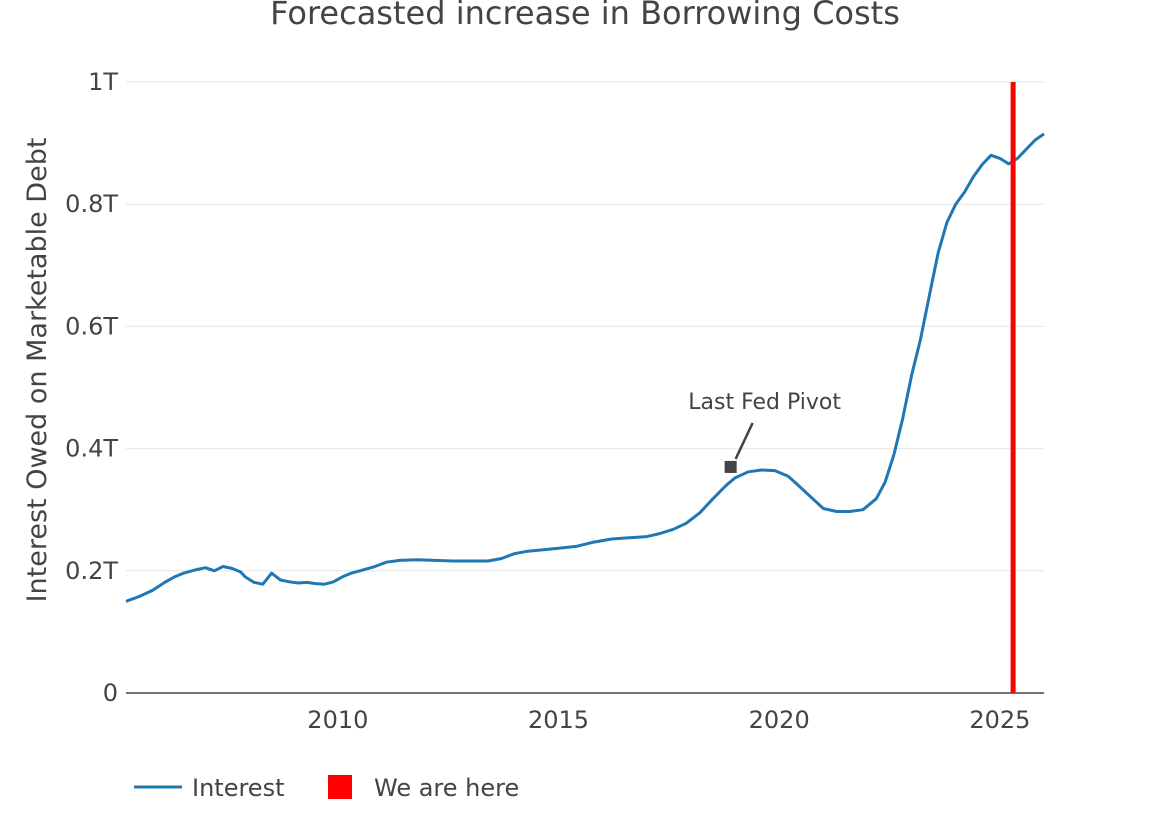  I want to click on legend-label-we-are-here: We are here, so click(446, 788).